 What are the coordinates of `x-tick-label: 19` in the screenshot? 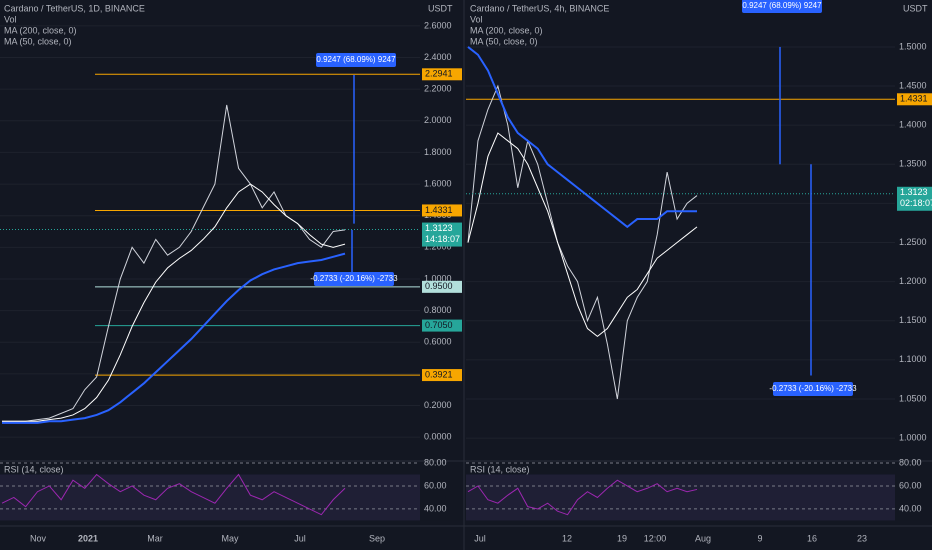 It's located at (622, 538).